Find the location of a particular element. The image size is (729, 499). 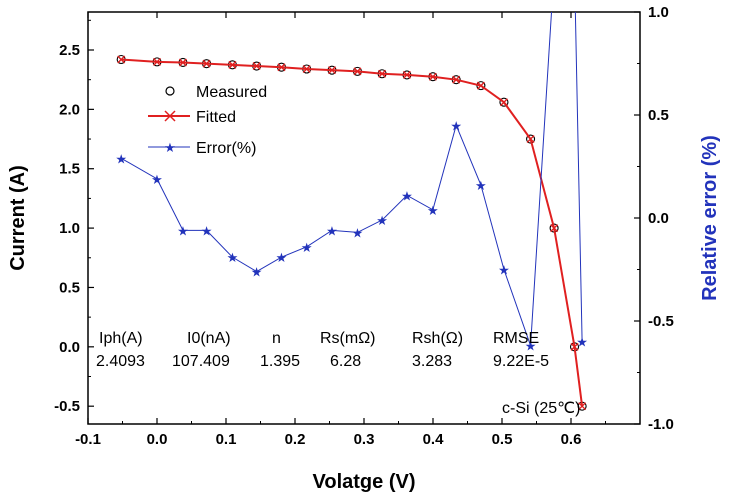

y-tick-label: 0.0 is located at coordinates (69, 347).